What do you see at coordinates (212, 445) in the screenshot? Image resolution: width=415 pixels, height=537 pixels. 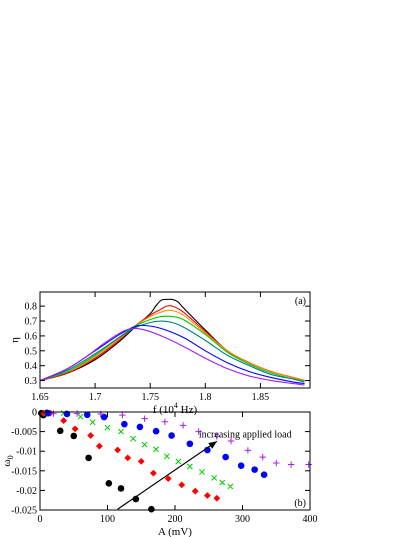 I see `load-arrowhead` at bounding box center [212, 445].